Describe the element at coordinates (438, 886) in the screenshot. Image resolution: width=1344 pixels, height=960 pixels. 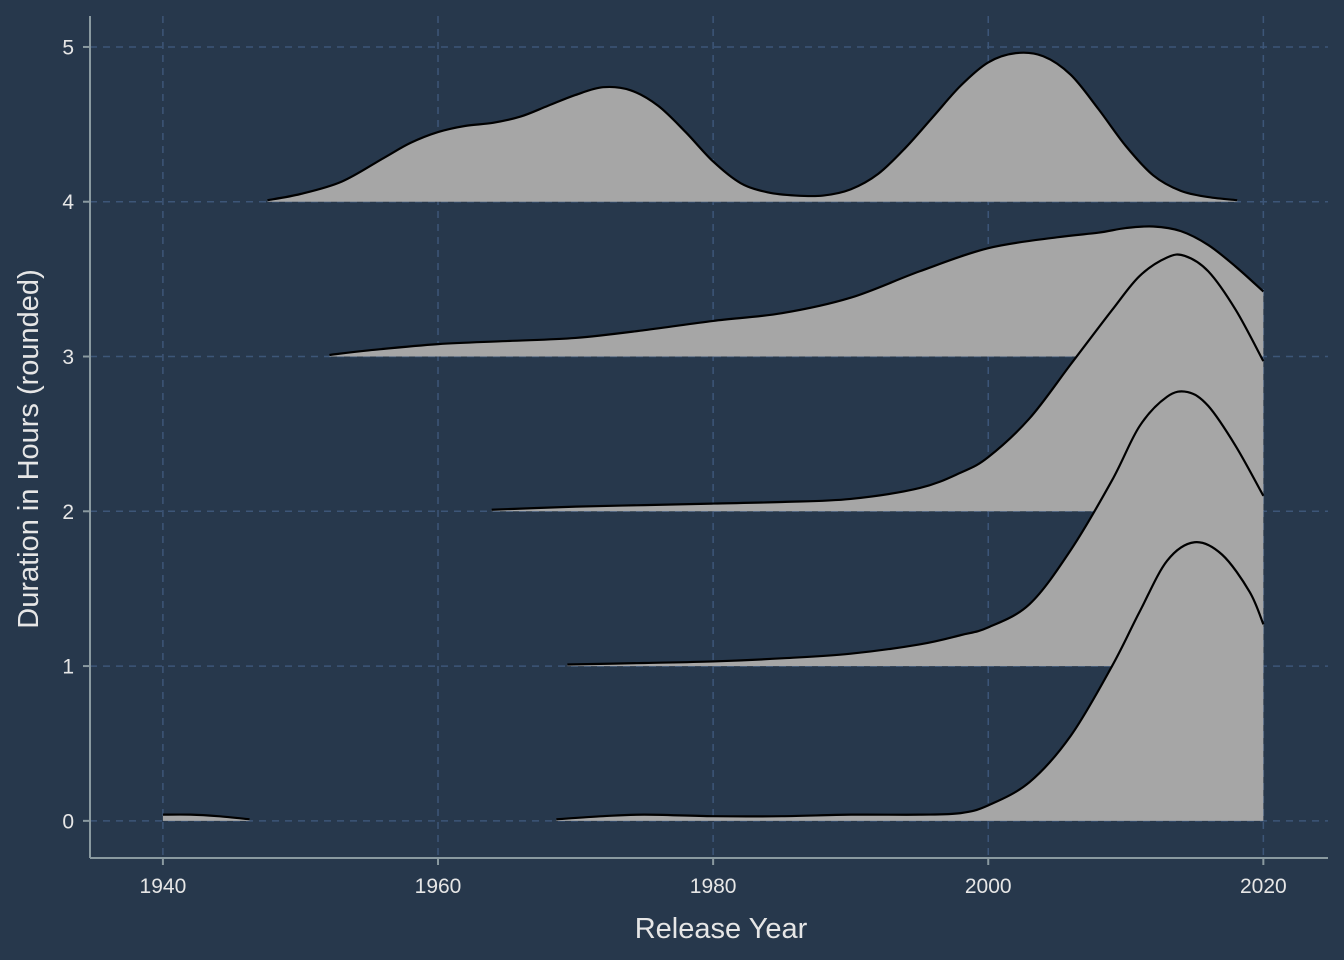
I see `x-tick-label-1960: 1960` at that location.